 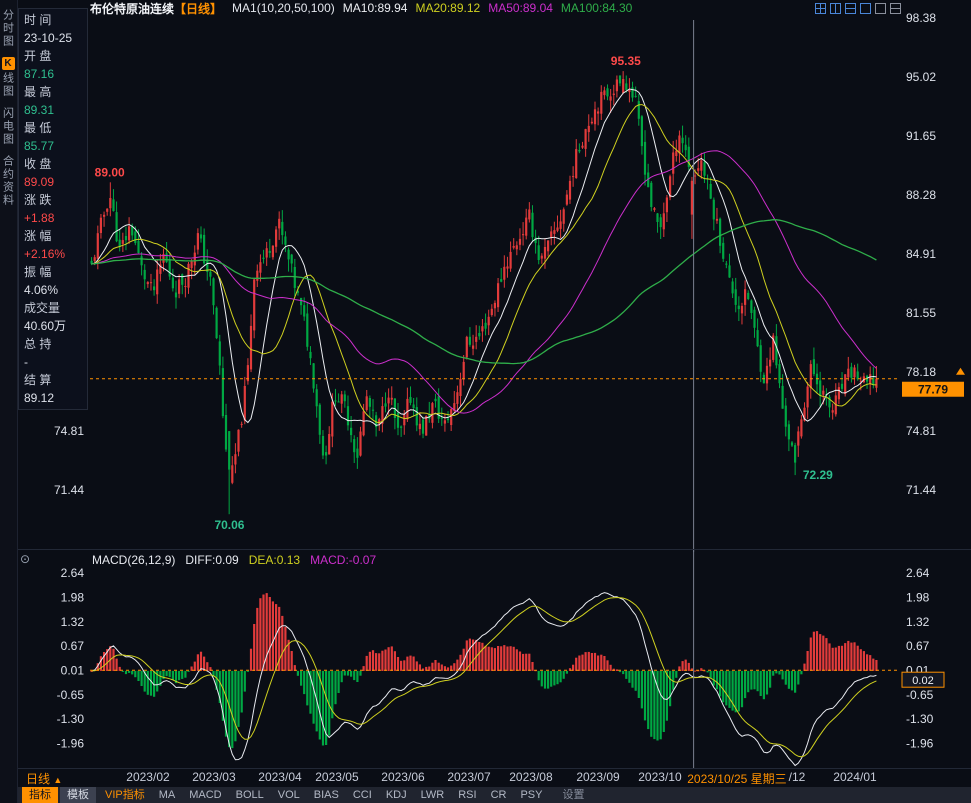 What do you see at coordinates (858, 8) in the screenshot?
I see `header-icons` at bounding box center [858, 8].